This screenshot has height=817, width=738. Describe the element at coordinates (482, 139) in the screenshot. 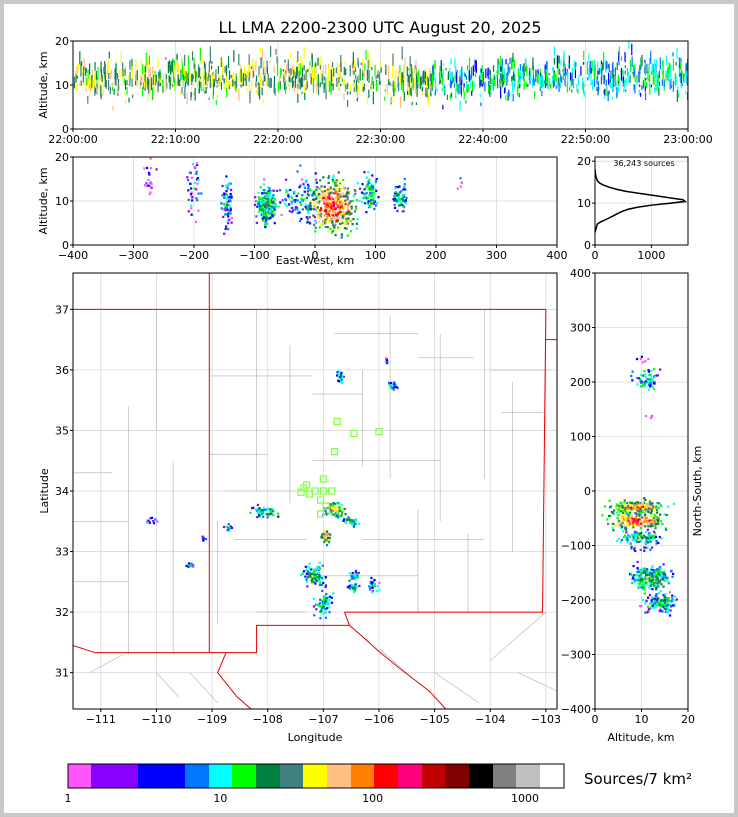

I see `time-height-xtick-label: 22:40:00` at that location.